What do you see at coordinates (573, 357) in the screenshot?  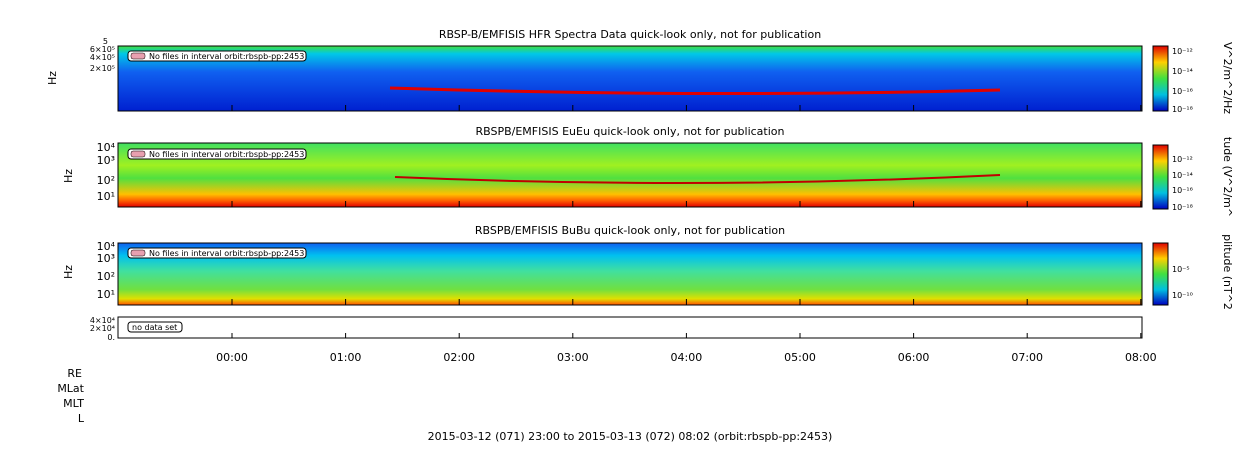 I see `x-tick-label: 03:00` at bounding box center [573, 357].